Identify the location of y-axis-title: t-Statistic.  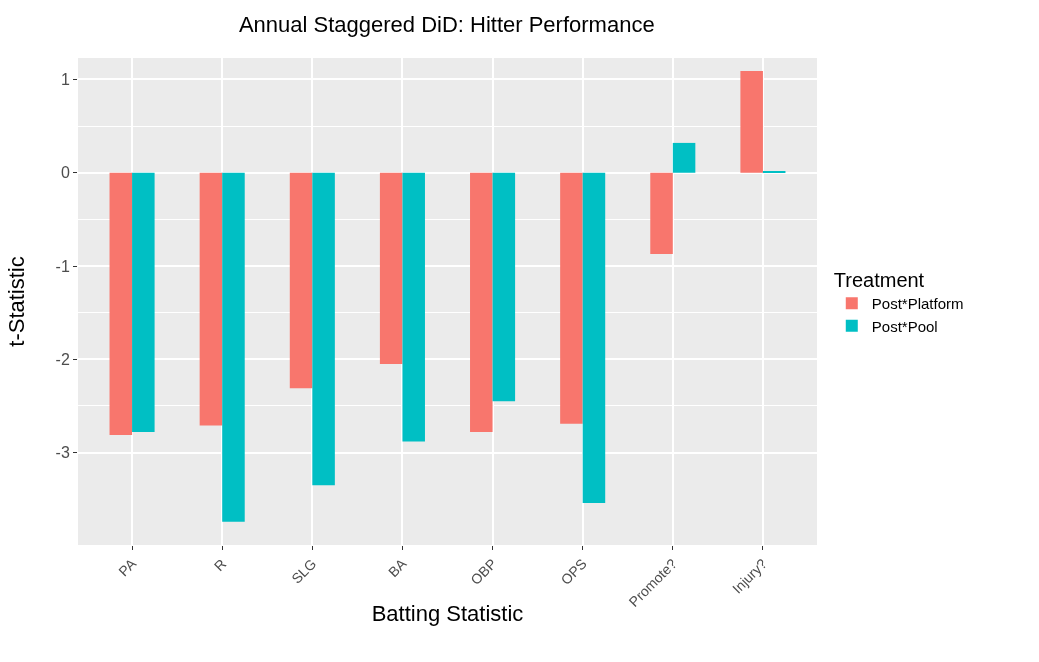
(16, 301).